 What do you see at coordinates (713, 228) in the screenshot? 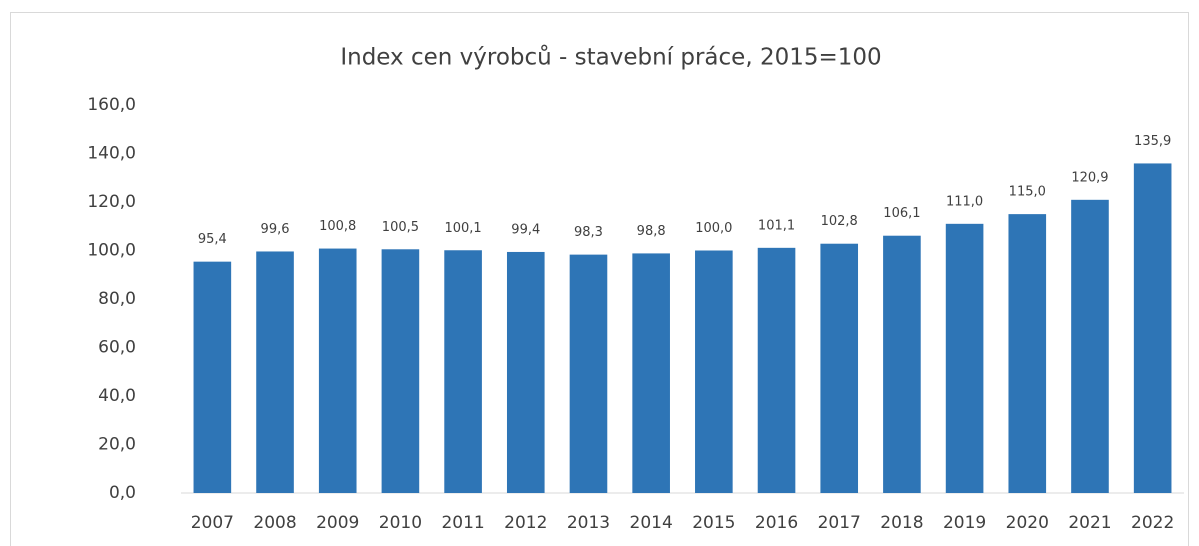
I see `data-label: 100,0` at bounding box center [713, 228].